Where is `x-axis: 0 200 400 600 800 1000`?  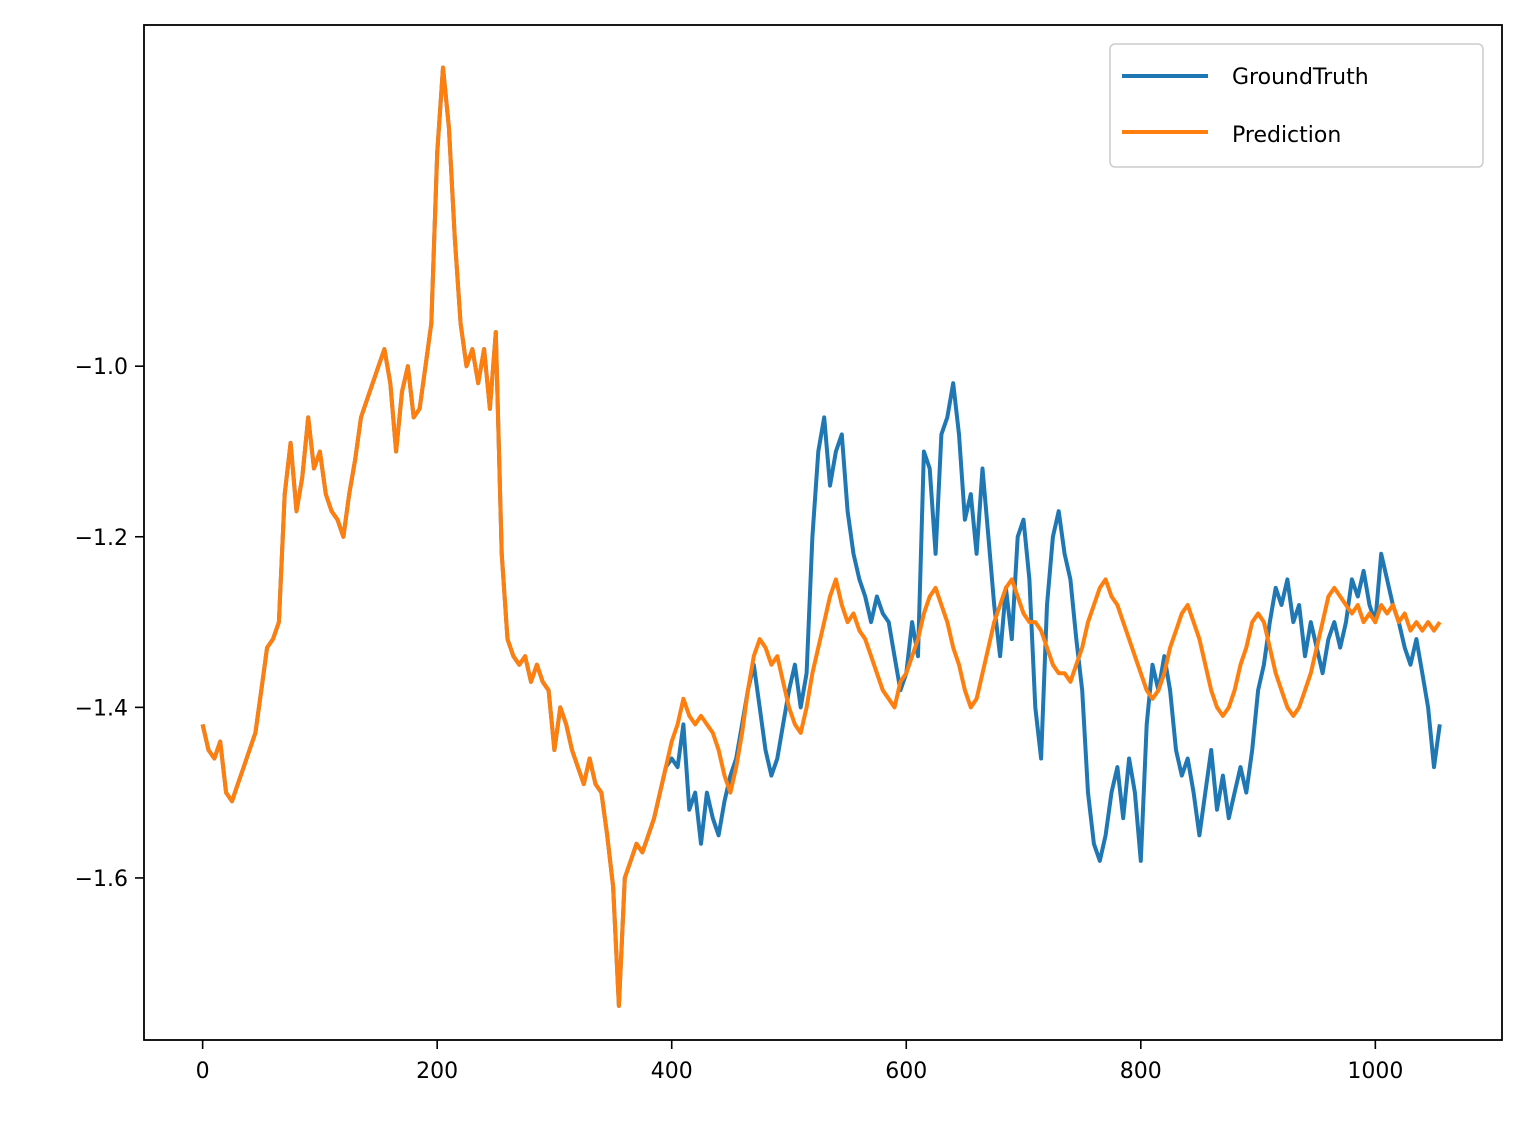 x-axis: 0 200 400 600 800 1000 is located at coordinates (799, 1062).